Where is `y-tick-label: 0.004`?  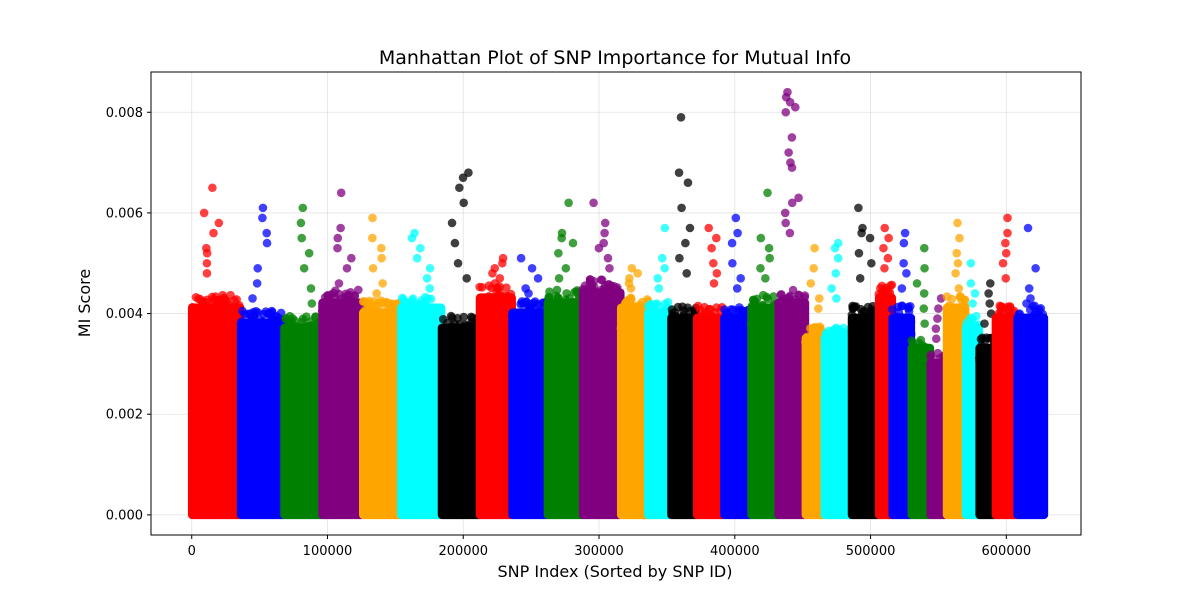
y-tick-label: 0.004 is located at coordinates (124, 314).